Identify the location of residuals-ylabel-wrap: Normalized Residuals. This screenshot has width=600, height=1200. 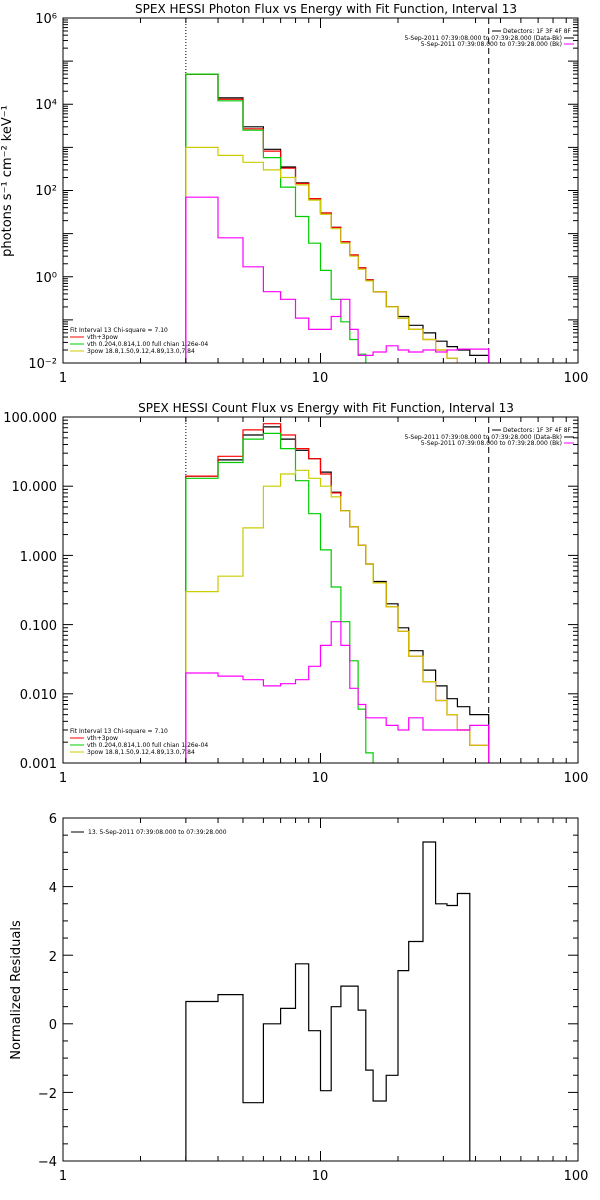
(16, 990).